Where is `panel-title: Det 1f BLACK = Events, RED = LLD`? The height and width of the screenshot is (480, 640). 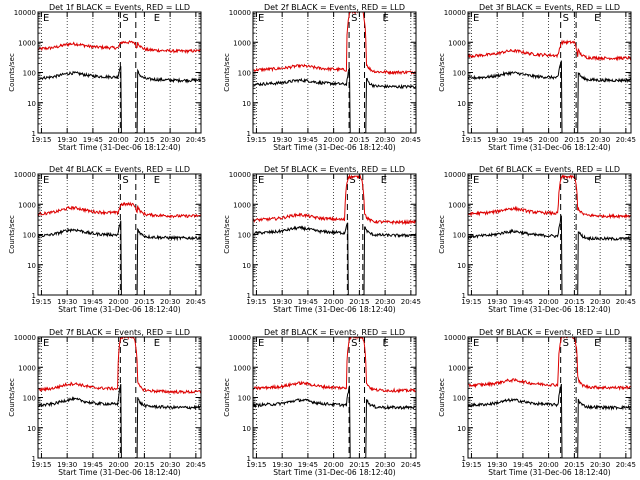
panel-title: Det 1f BLACK = Events, RED = LLD is located at coordinates (119, 7).